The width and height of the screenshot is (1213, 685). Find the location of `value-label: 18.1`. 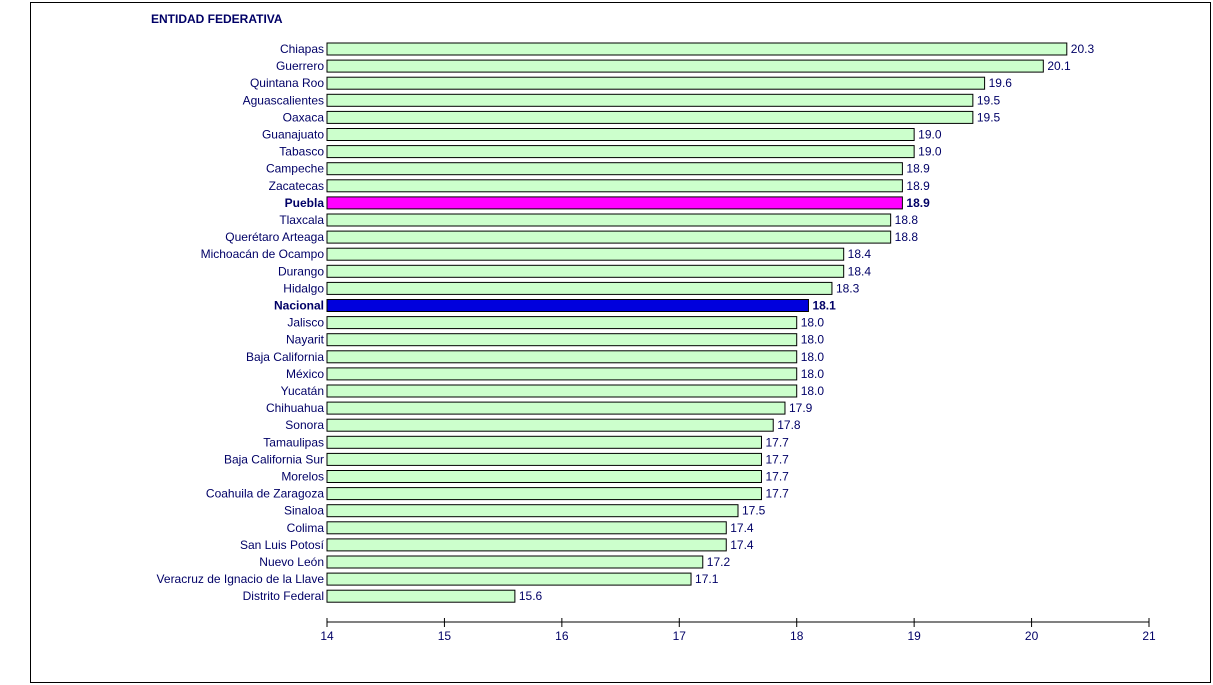

value-label: 18.1 is located at coordinates (824, 306).